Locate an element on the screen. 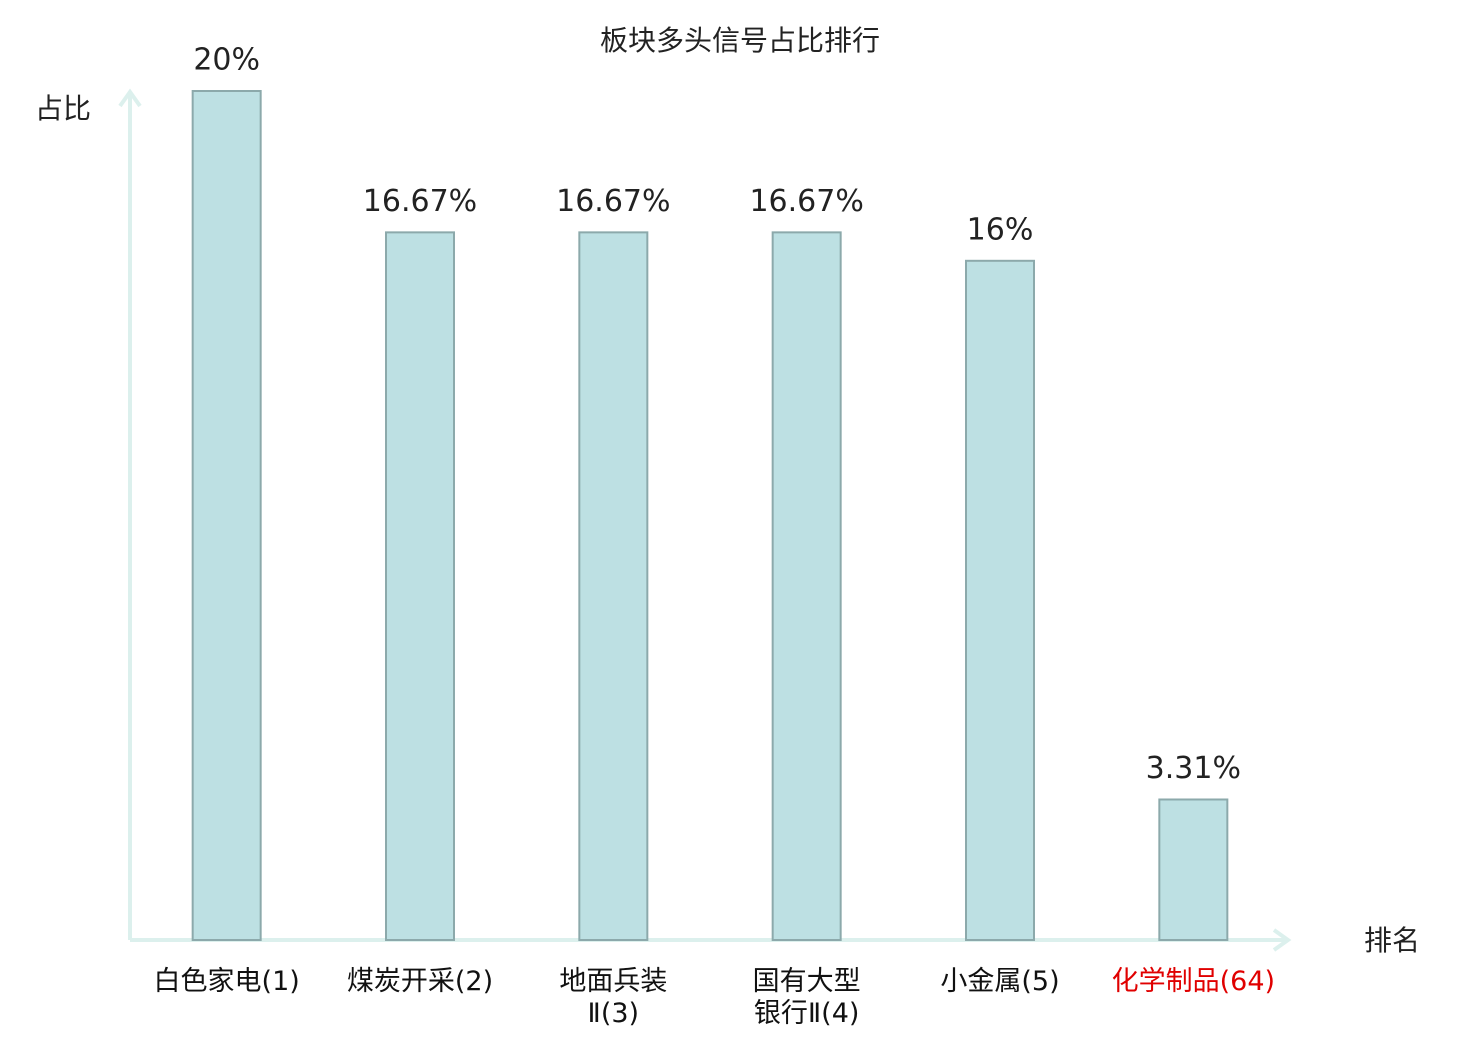 This screenshot has height=1040, width=1480. value-label: 16% is located at coordinates (1000, 229).